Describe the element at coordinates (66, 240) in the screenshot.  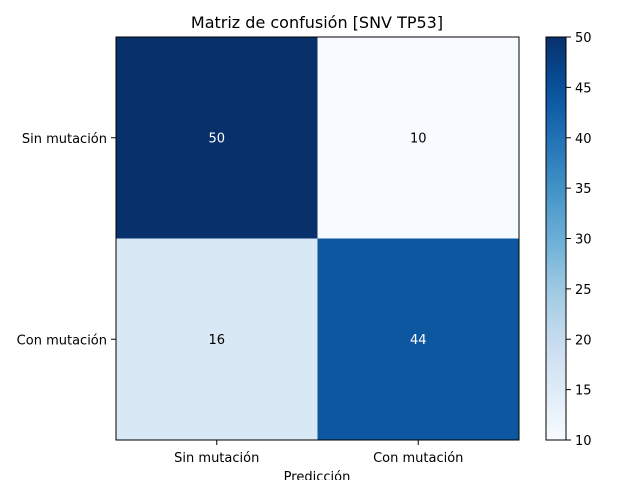
I see `y-axis-ticks: Sin mutación Con mutación` at that location.